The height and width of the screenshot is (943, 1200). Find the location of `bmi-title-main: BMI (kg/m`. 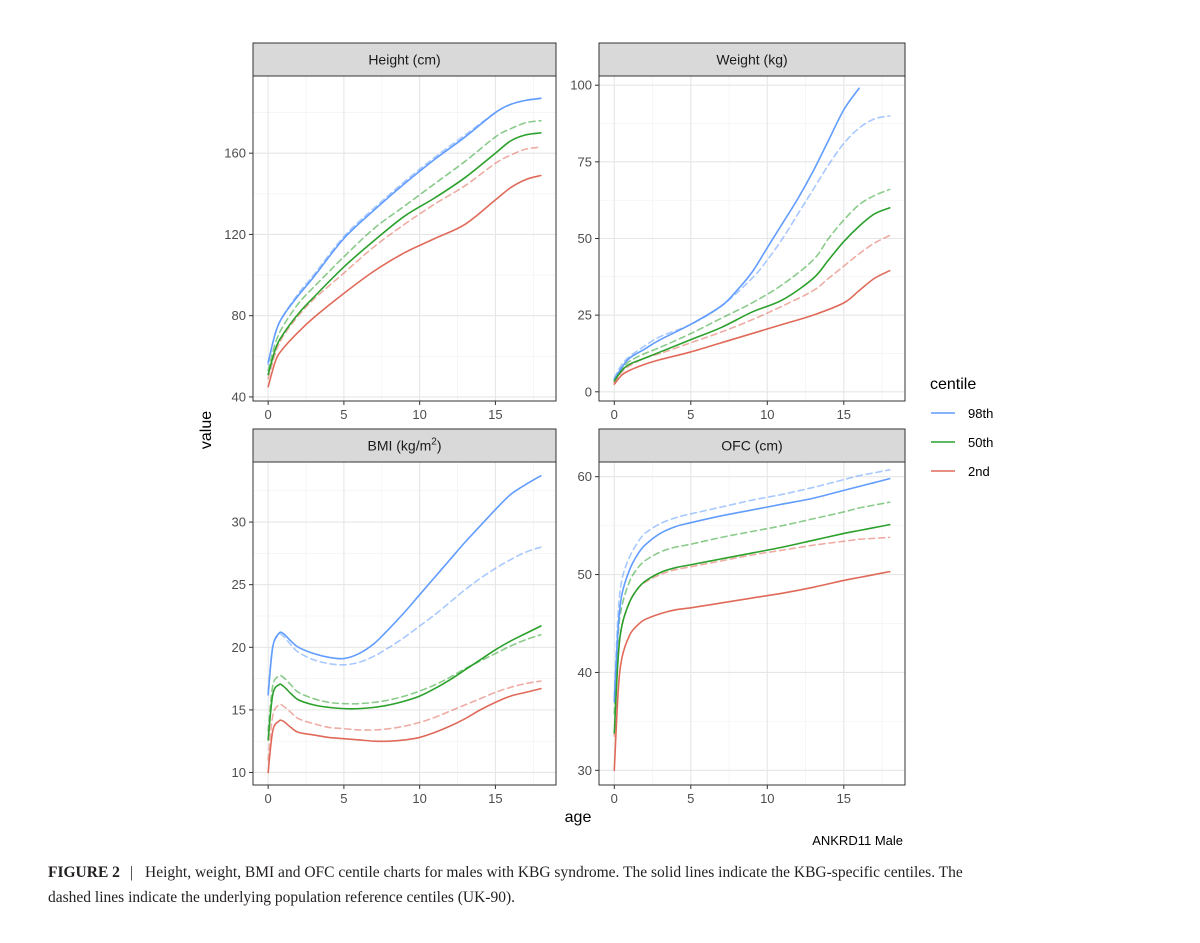

bmi-title-main: BMI (kg/m is located at coordinates (399, 446).